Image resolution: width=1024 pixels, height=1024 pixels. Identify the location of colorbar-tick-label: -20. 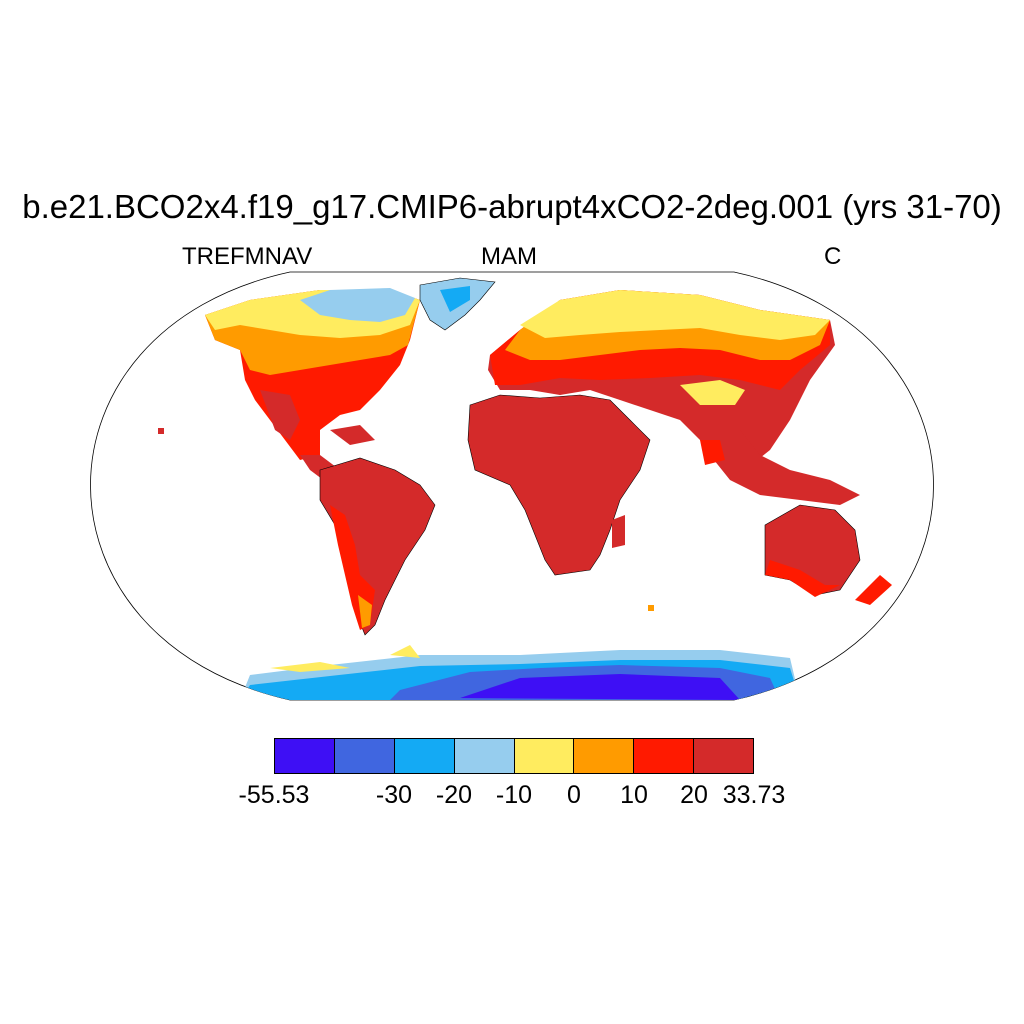
(454, 795).